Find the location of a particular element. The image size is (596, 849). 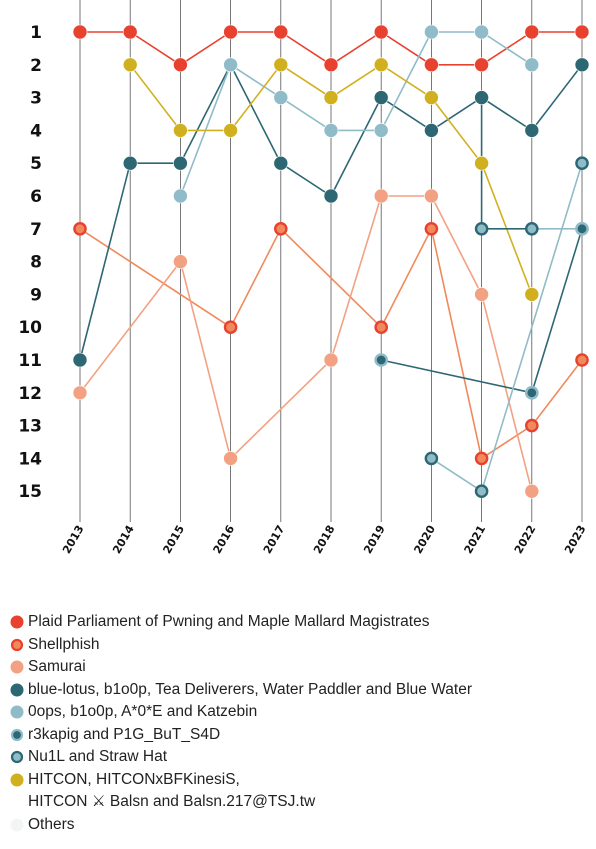

year-tick-label: 2013 is located at coordinates (73, 539).